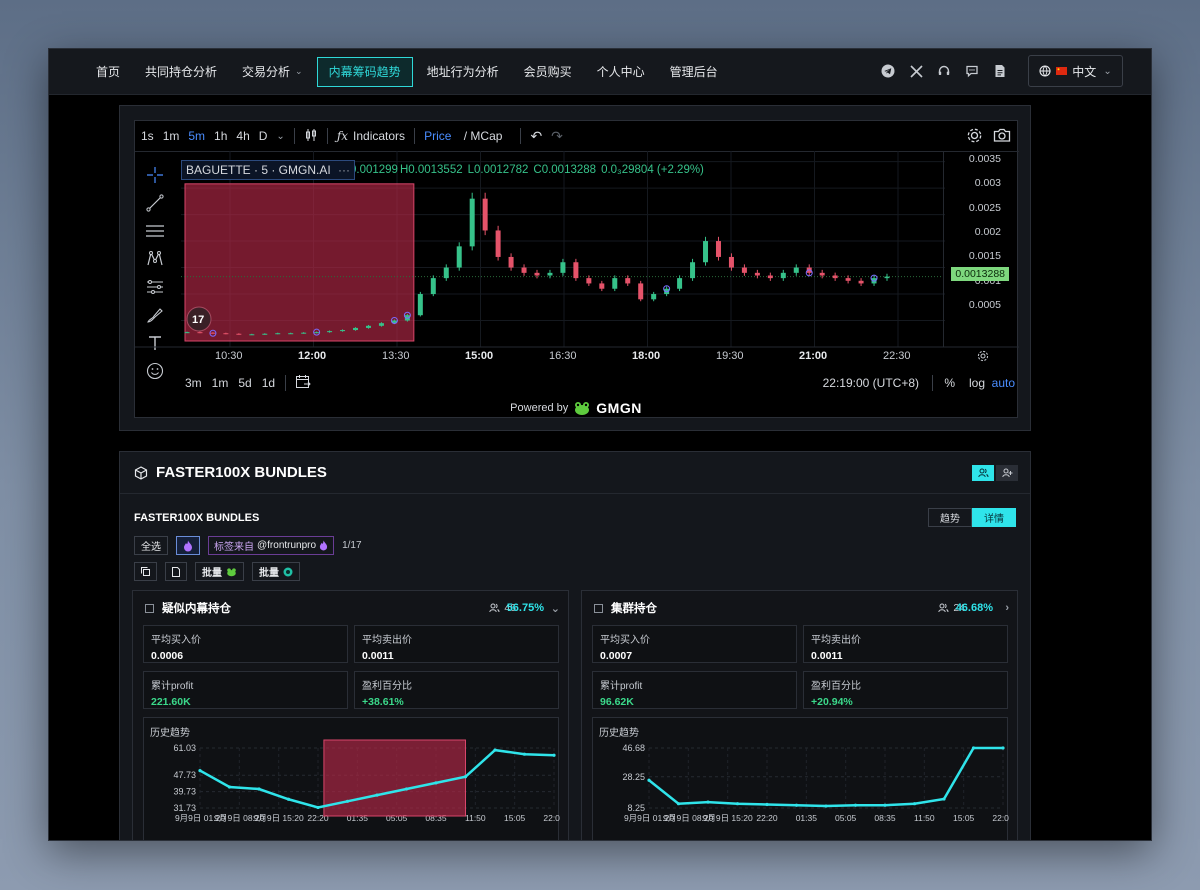  I want to click on select-all-button: 全选, so click(151, 545).